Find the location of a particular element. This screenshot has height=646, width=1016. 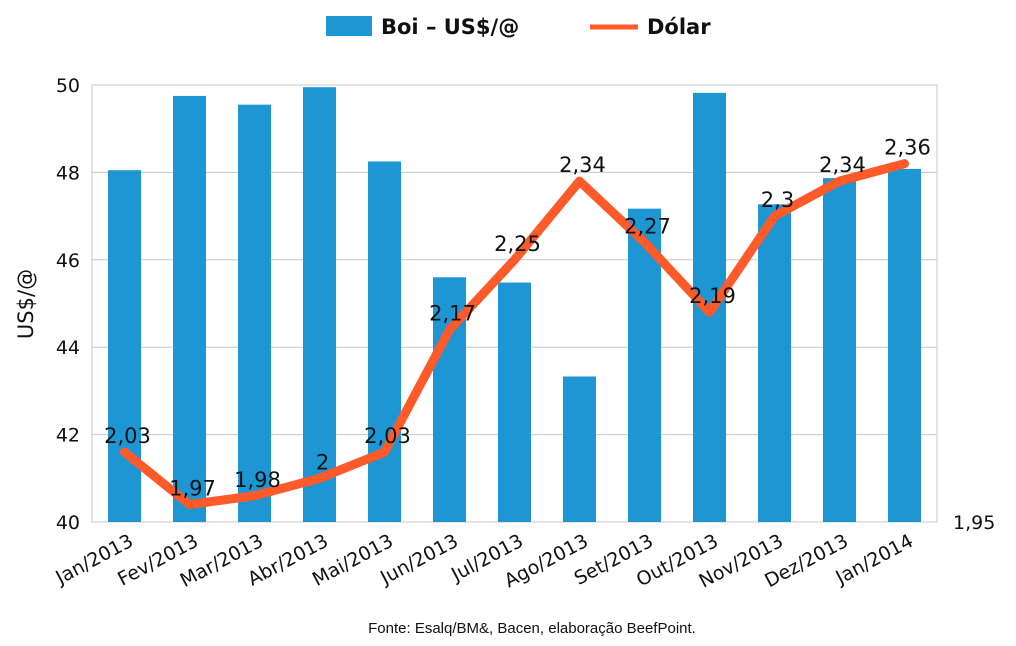

legend: Boi – US$/@ Dólar is located at coordinates (518, 27).